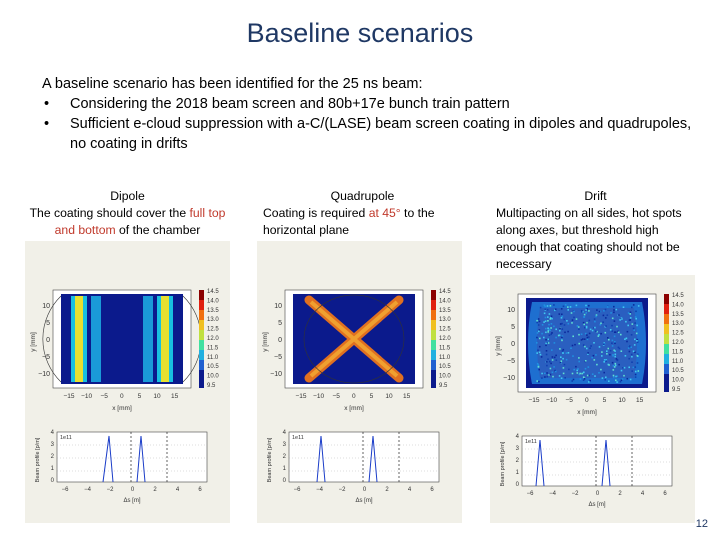  What do you see at coordinates (46, 306) in the screenshot?
I see `y-tick: 10` at bounding box center [46, 306].